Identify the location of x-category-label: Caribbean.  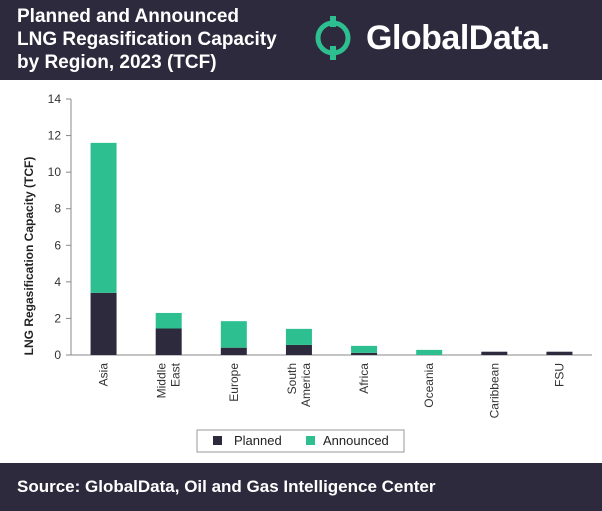
(494, 390).